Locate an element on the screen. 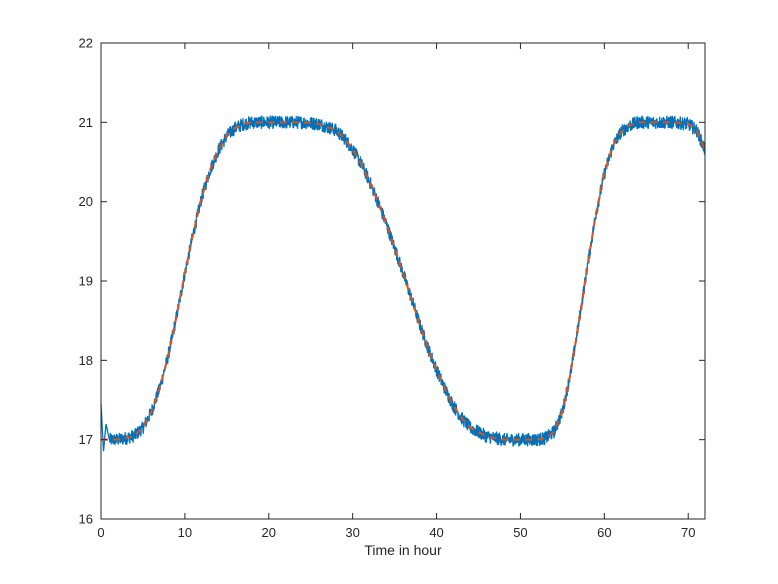 The width and height of the screenshot is (778, 584). x-tick-label: 40 is located at coordinates (436, 532).